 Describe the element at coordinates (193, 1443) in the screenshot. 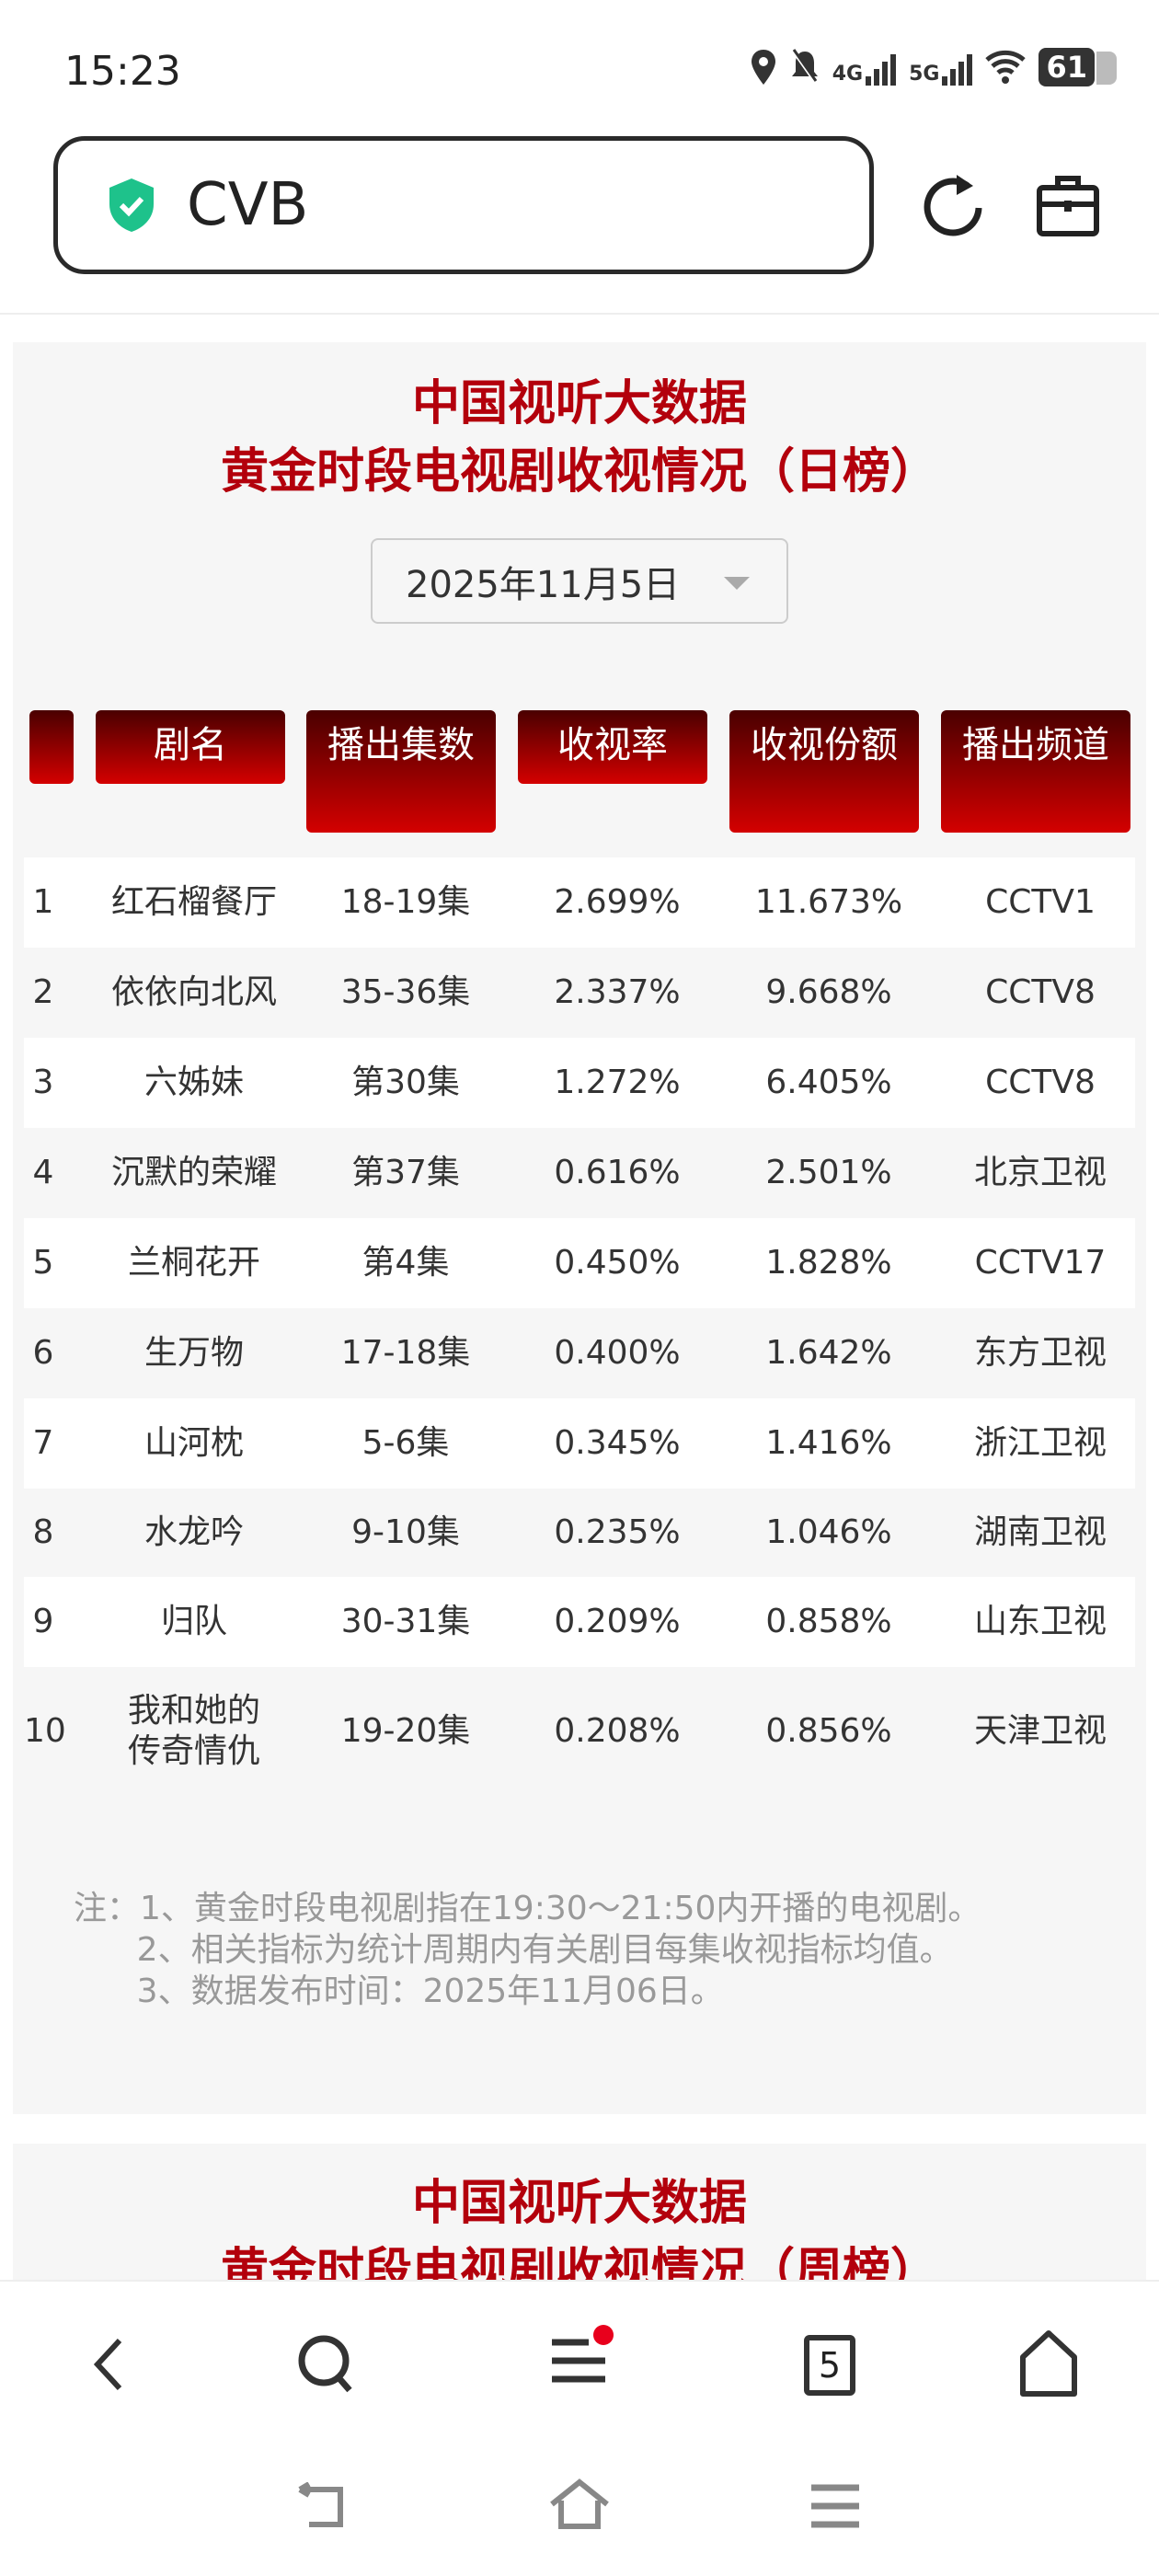

I see `cell-title: 山河枕` at that location.